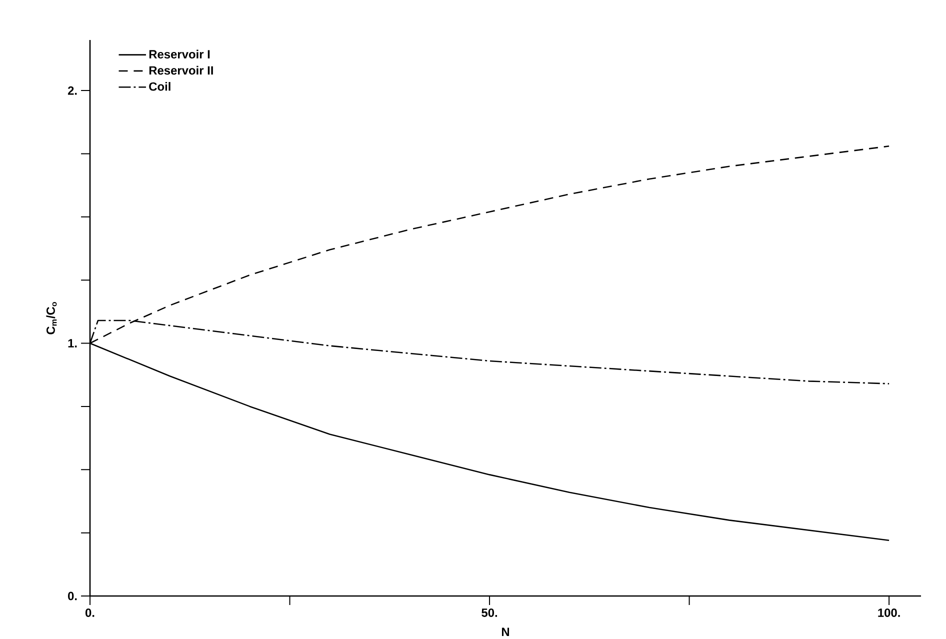 The height and width of the screenshot is (639, 946). I want to click on y-axis-title: C$_{m}$/C$_{o}$, so click(51, 318).